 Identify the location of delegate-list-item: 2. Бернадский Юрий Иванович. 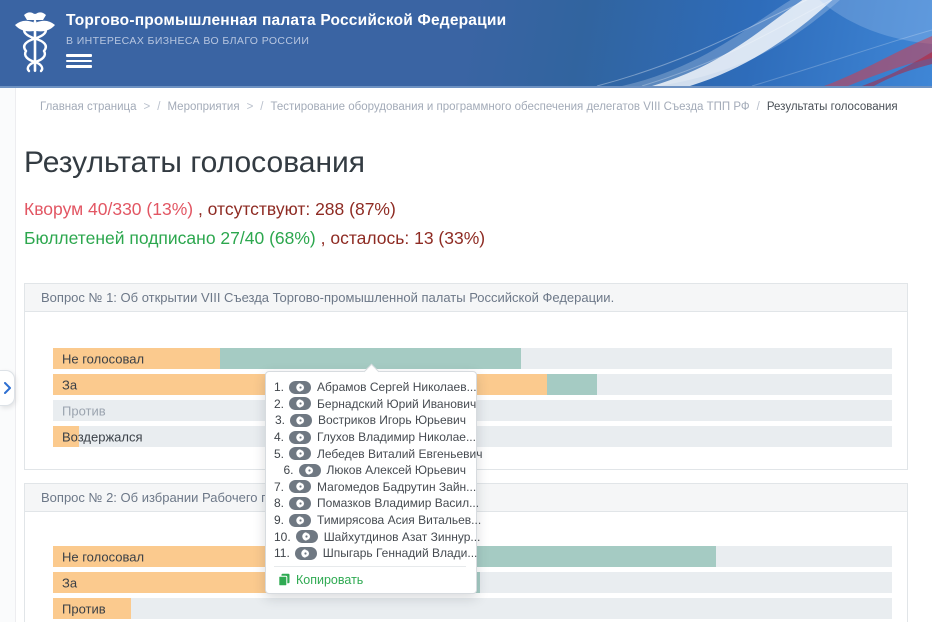
(375, 404).